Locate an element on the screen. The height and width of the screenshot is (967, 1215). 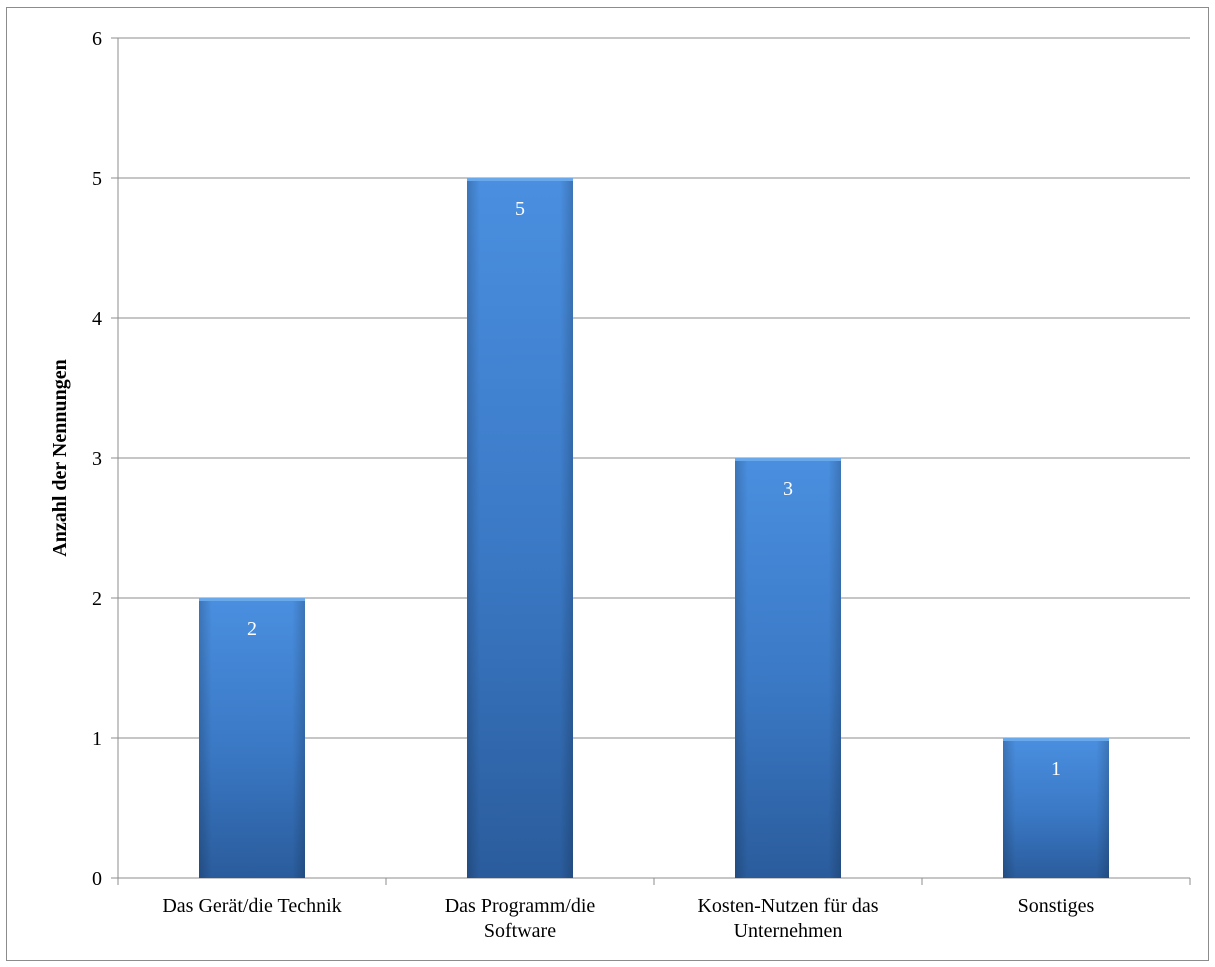
x-category-label: Unternehmen is located at coordinates (788, 931).